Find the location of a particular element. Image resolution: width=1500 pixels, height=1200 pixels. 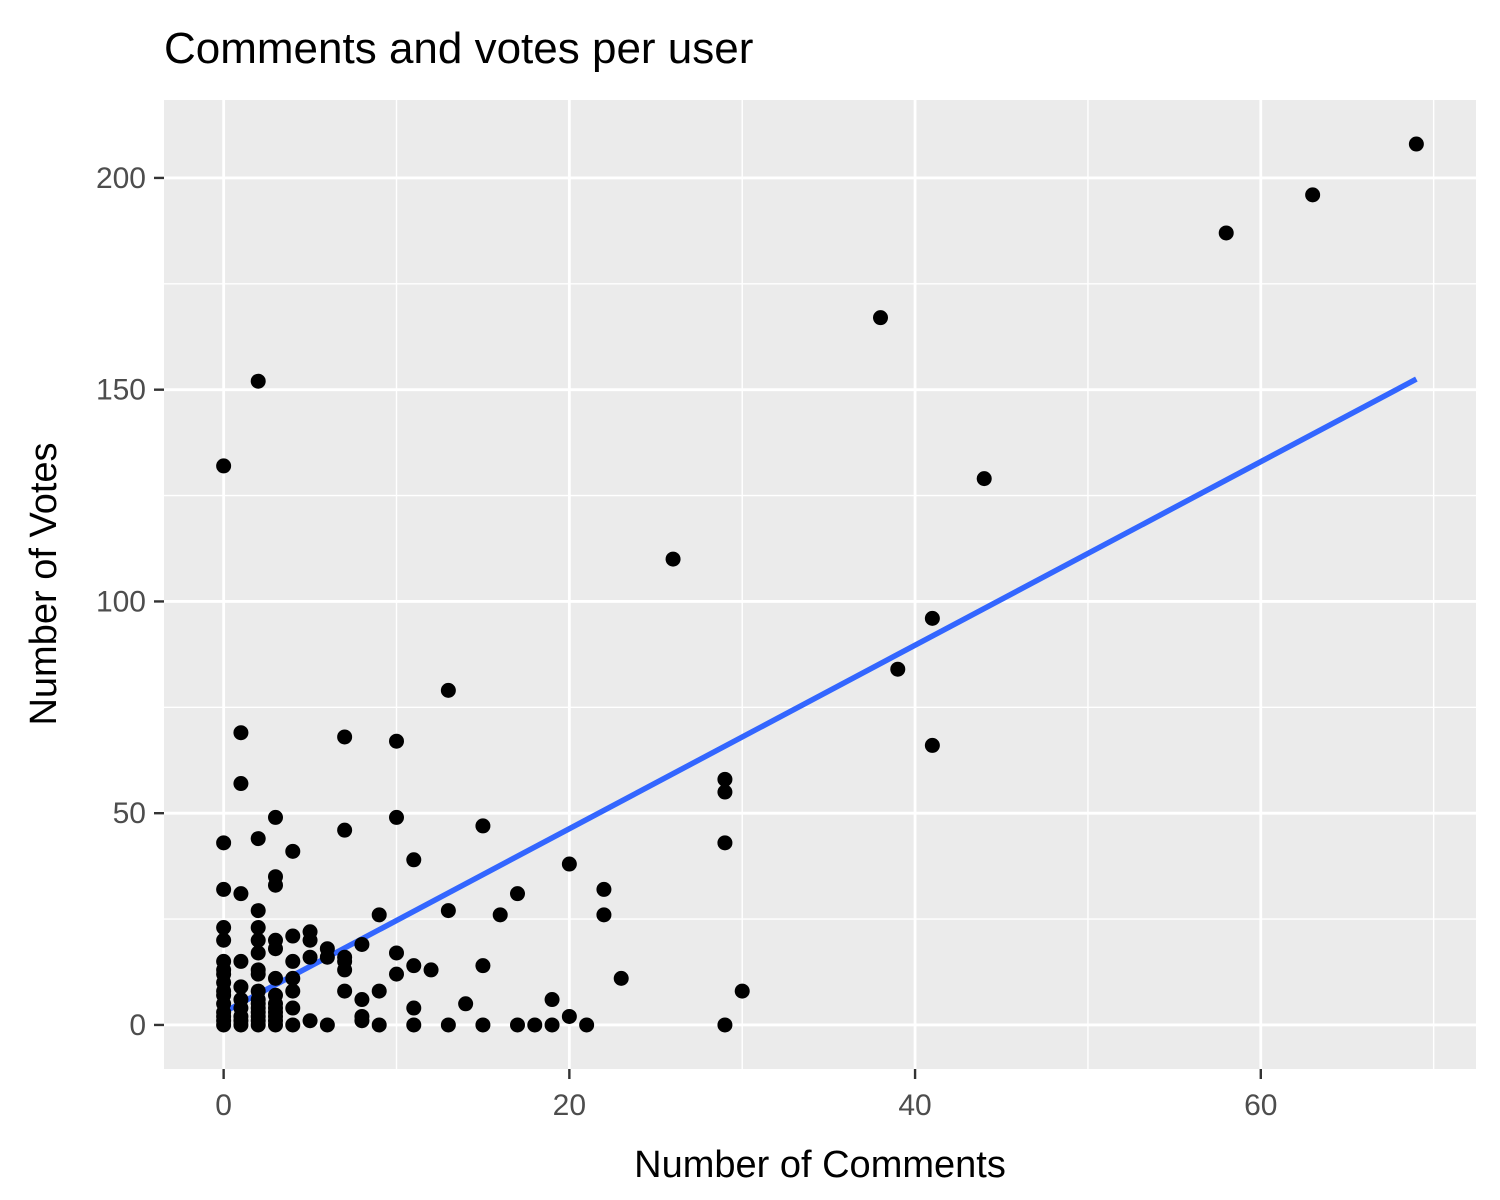

y-axis-title: Number of Votes is located at coordinates (44, 583).